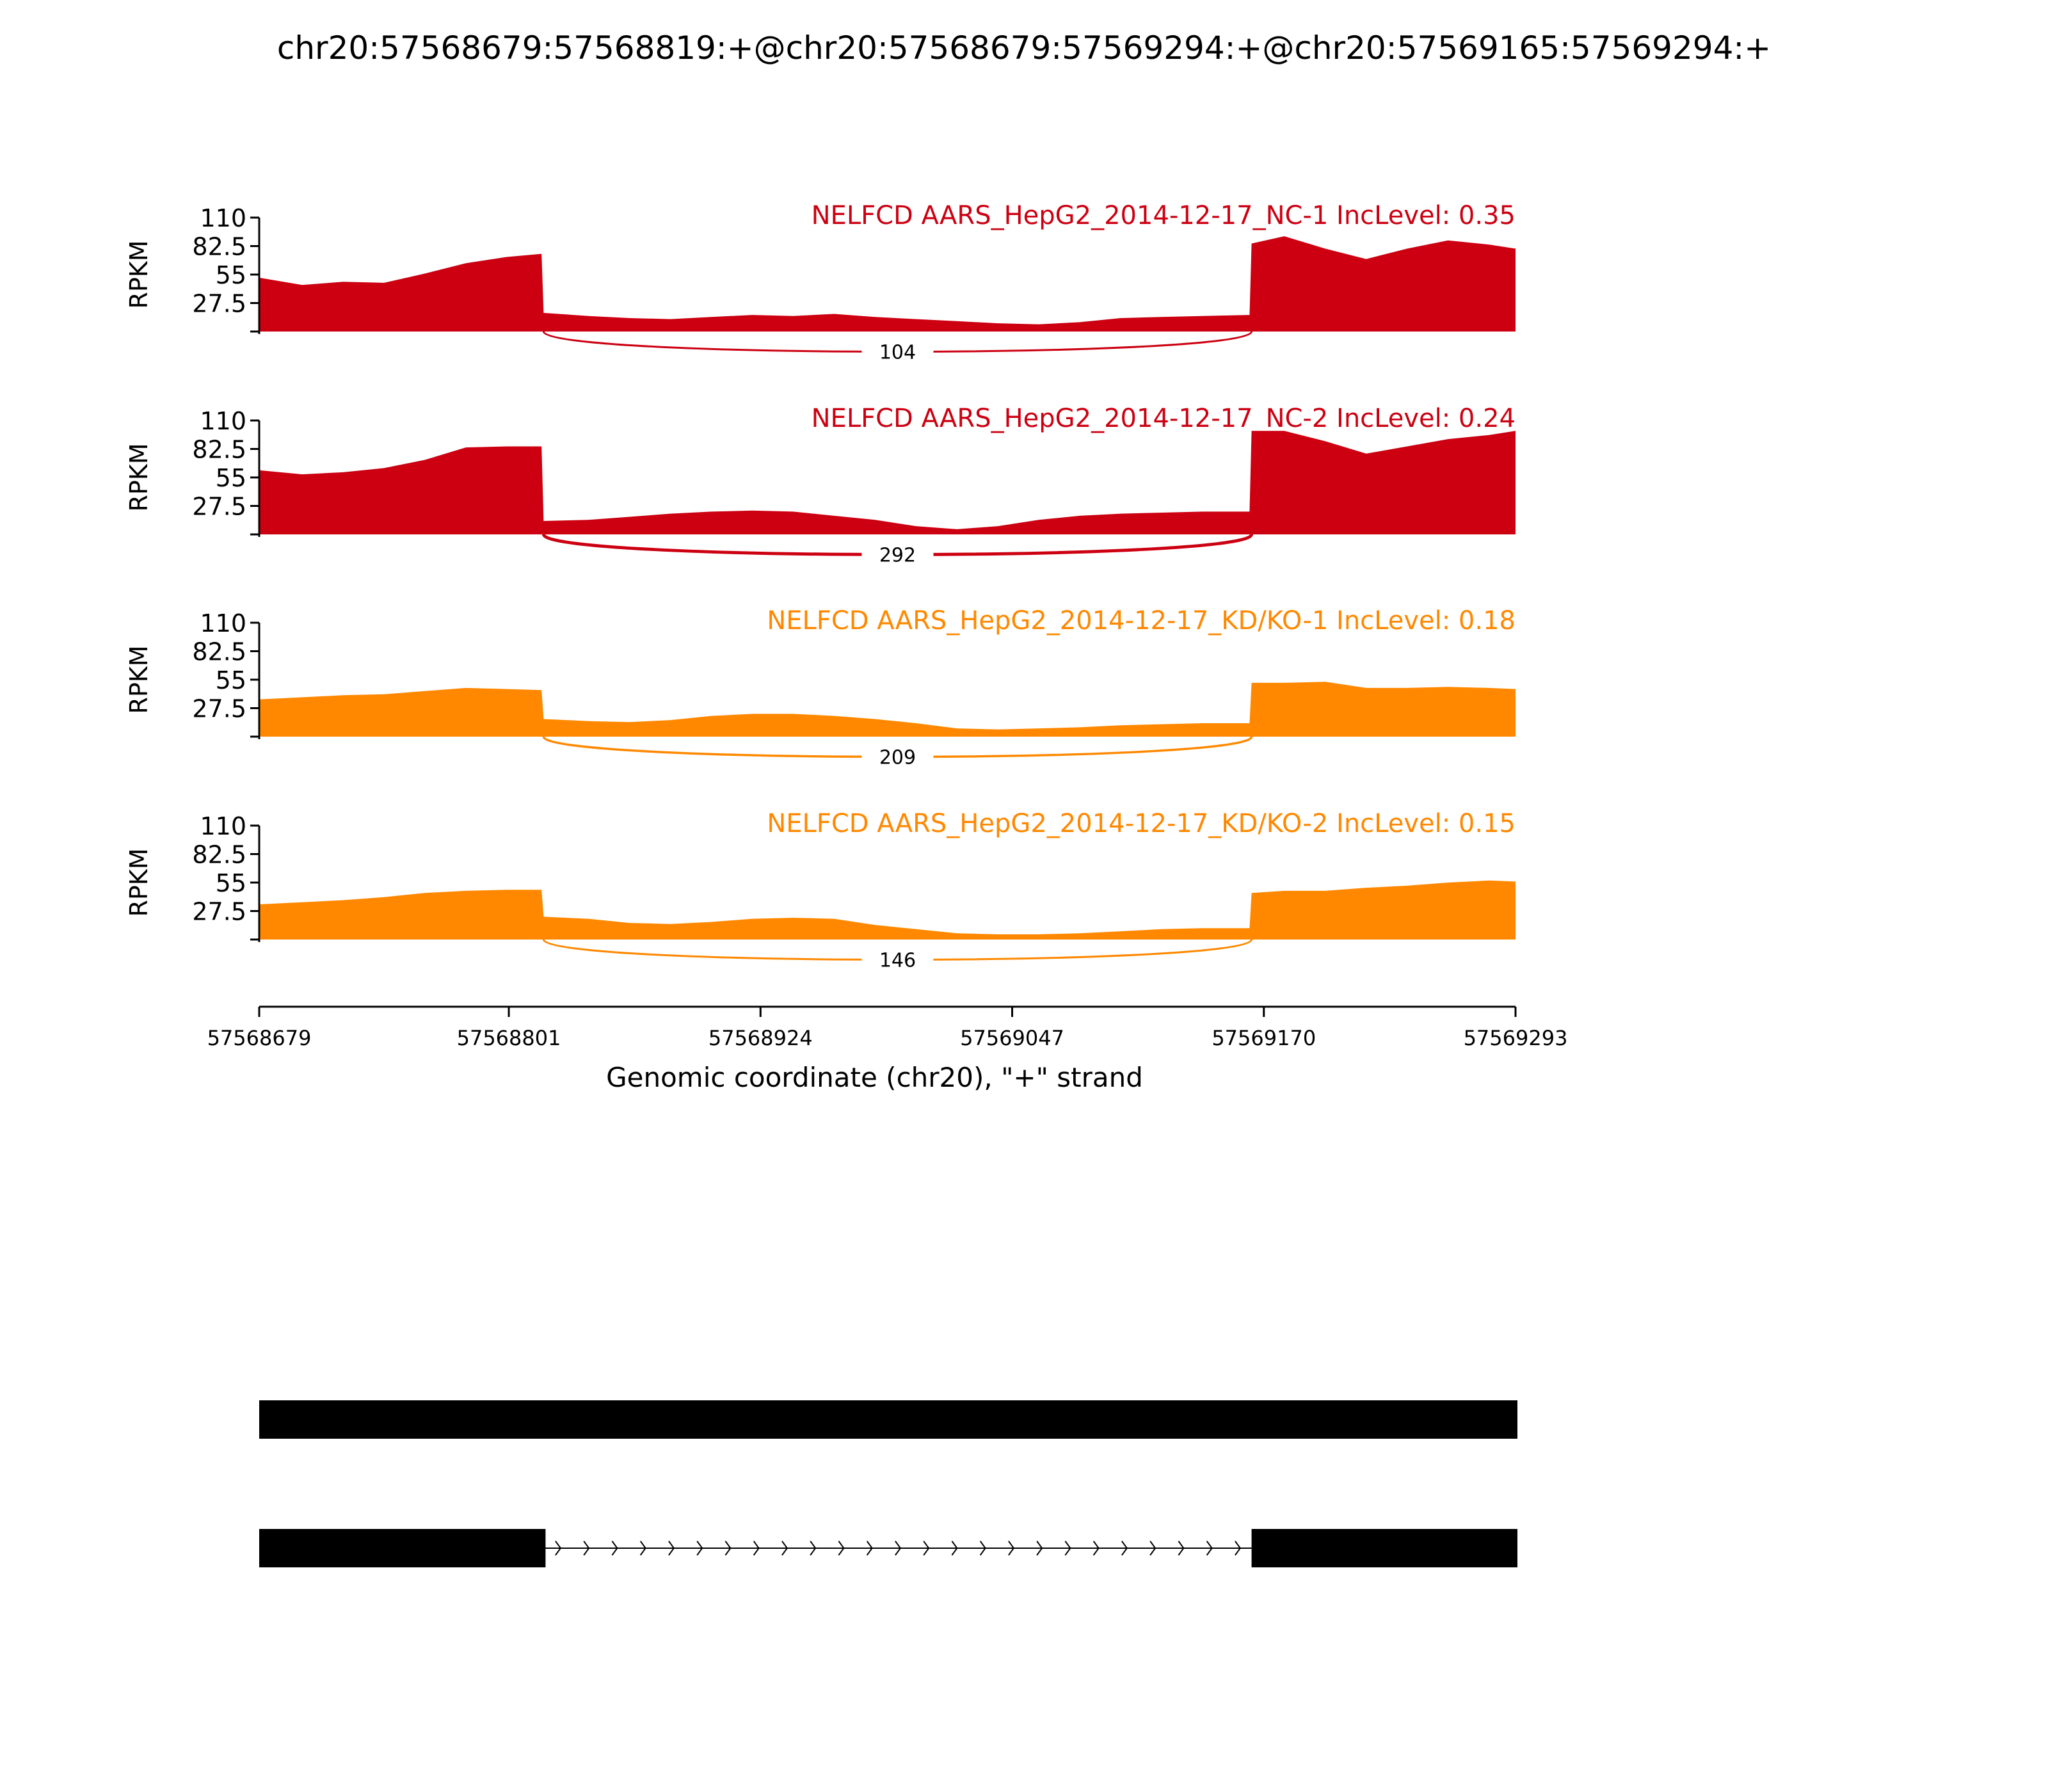  Describe the element at coordinates (888, 1483) in the screenshot. I see `gene-model` at that location.